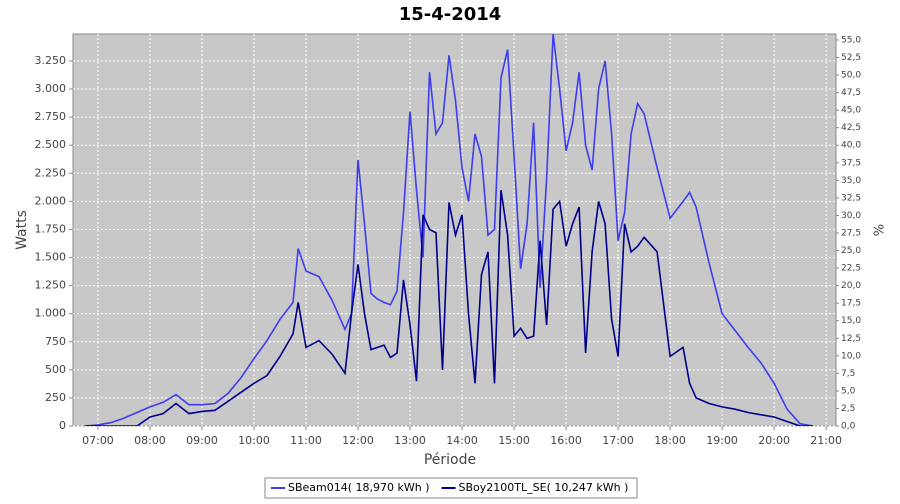 This screenshot has height=504, width=900. Describe the element at coordinates (51, 144) in the screenshot. I see `y-tick-label: 2.500` at that location.